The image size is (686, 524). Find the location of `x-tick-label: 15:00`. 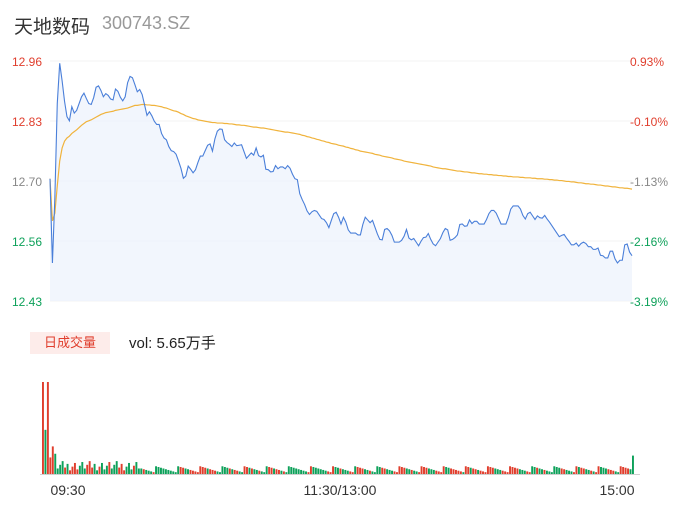

x-tick-label: 15:00 is located at coordinates (616, 490).